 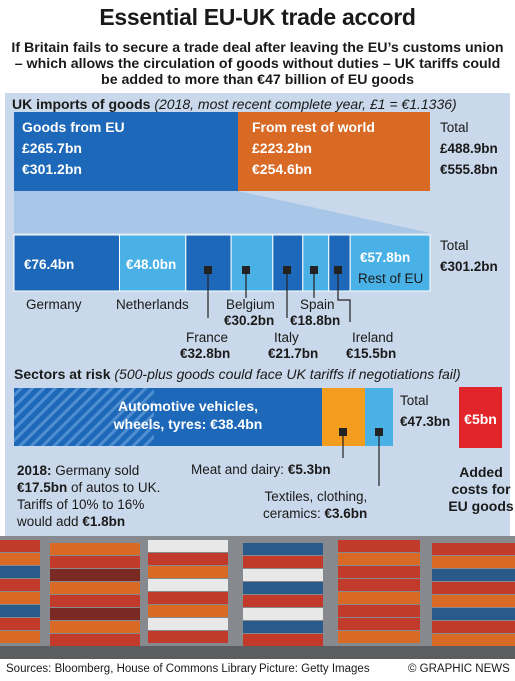 I want to click on imports-heading-title: UK imports of goods, so click(x=81, y=104).